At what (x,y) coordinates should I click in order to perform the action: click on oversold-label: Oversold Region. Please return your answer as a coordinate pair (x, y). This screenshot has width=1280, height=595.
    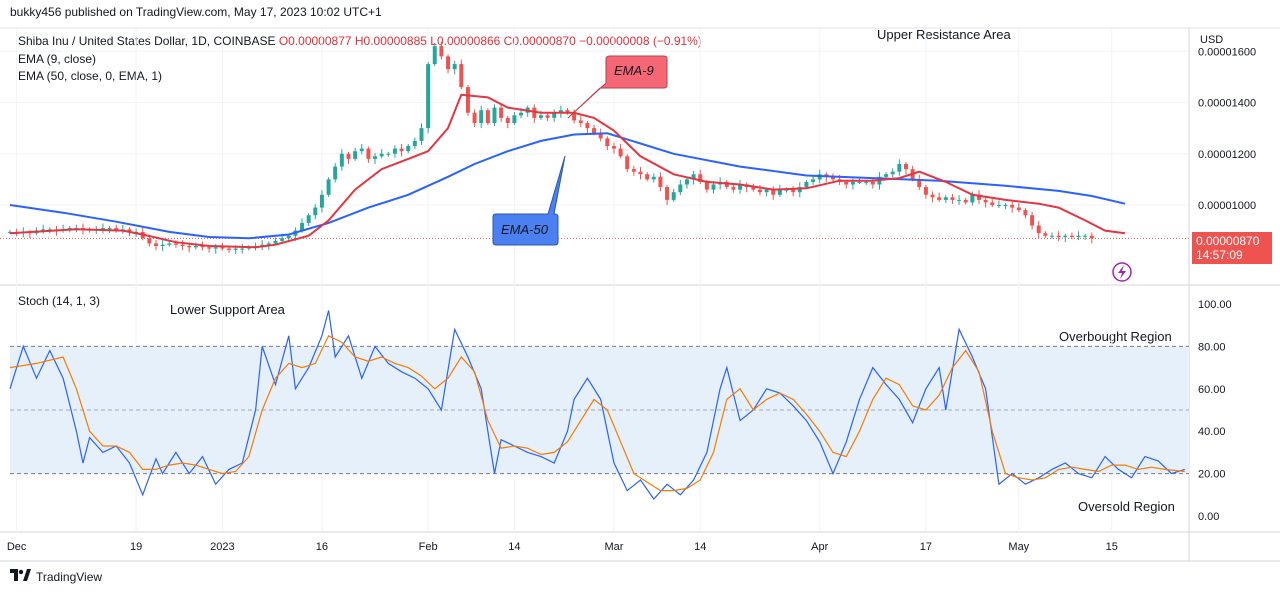
    Looking at the image, I should click on (1126, 506).